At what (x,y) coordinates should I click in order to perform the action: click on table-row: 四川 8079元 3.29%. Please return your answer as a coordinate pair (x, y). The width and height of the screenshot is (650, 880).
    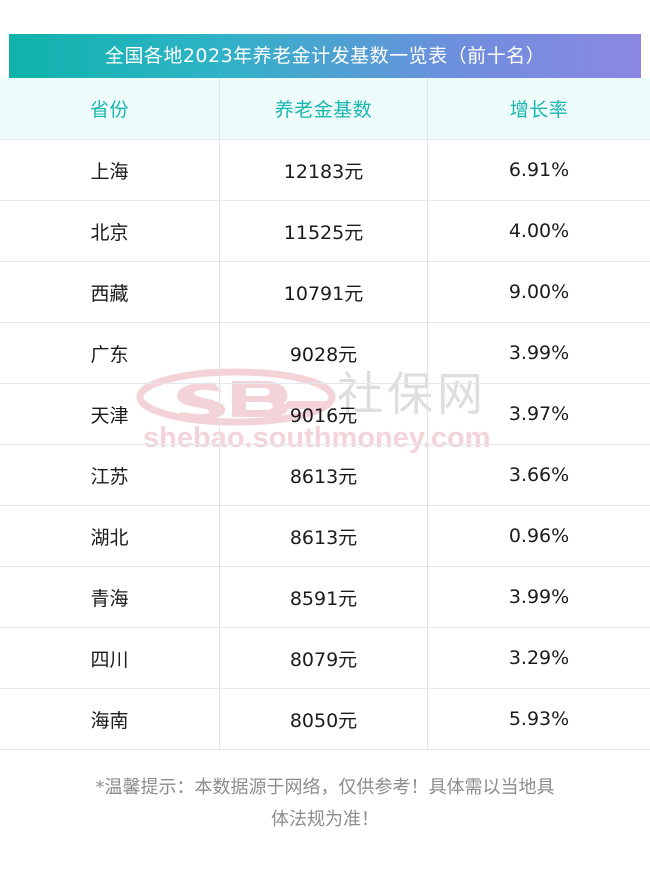
    Looking at the image, I should click on (325, 658).